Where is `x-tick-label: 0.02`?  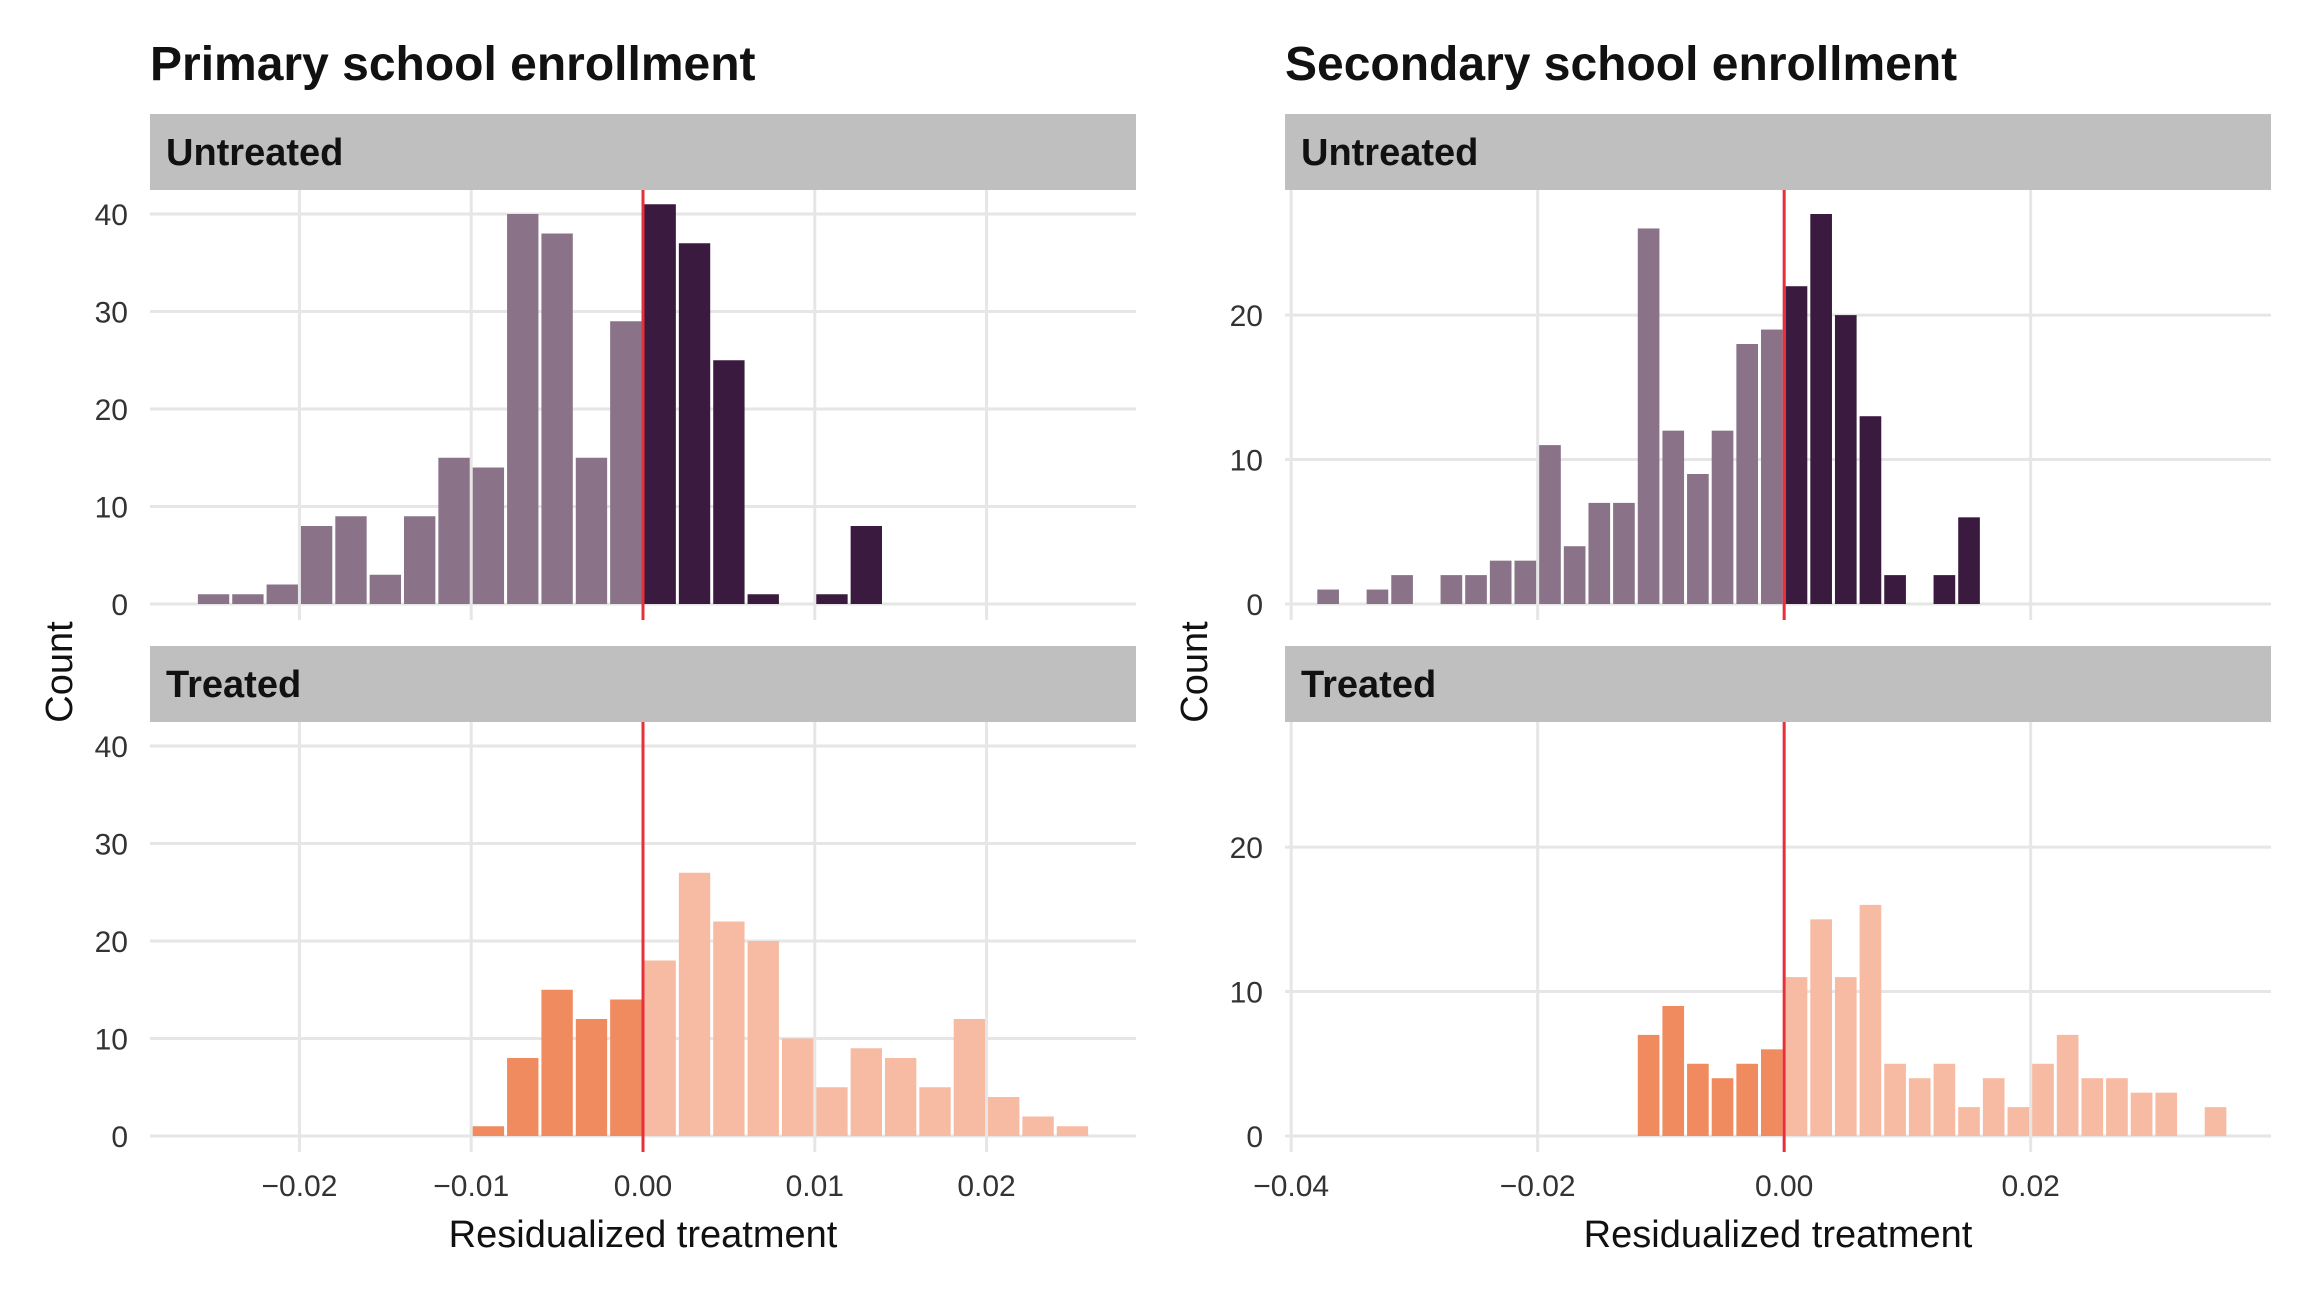 x-tick-label: 0.02 is located at coordinates (2030, 1186).